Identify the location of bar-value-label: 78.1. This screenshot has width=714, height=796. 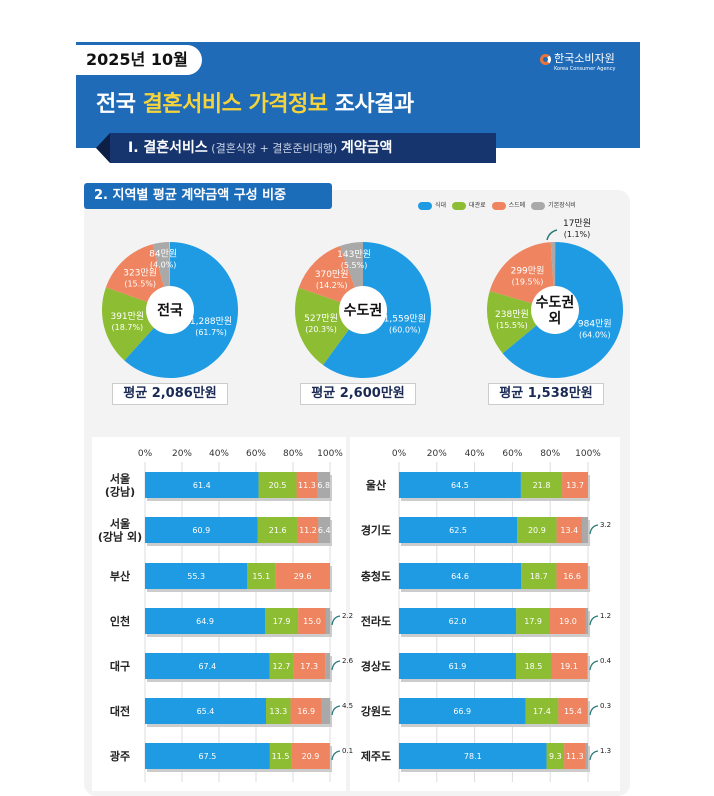
(473, 756).